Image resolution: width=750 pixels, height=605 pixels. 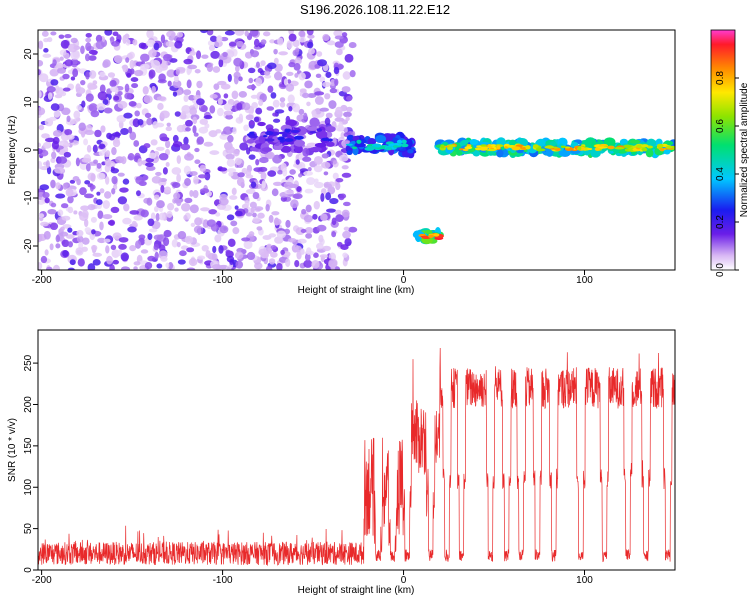 I want to click on track-blob-mid-track, so click(x=410, y=151).